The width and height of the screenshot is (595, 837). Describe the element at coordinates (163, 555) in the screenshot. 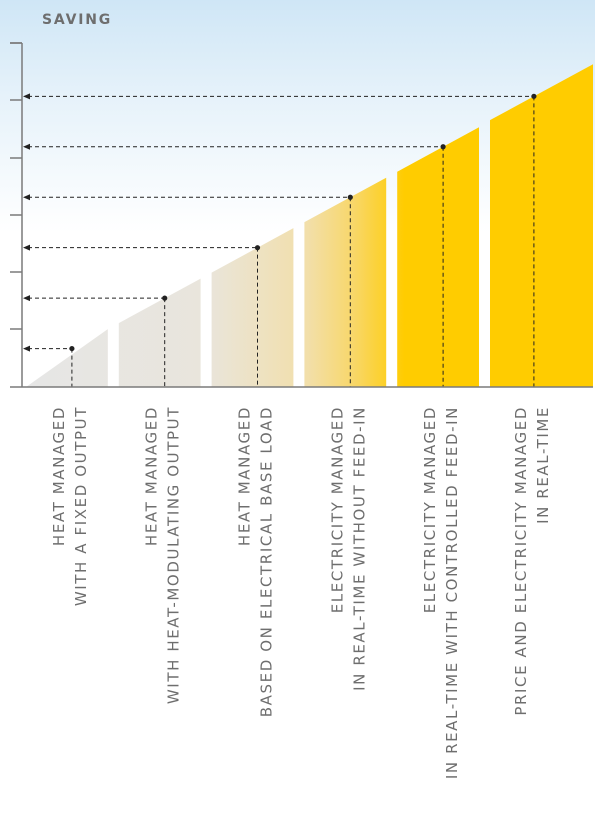

I see `category-label-2: HEAT MANAGED WITH HEAT-MODULATING OUTPUT` at that location.